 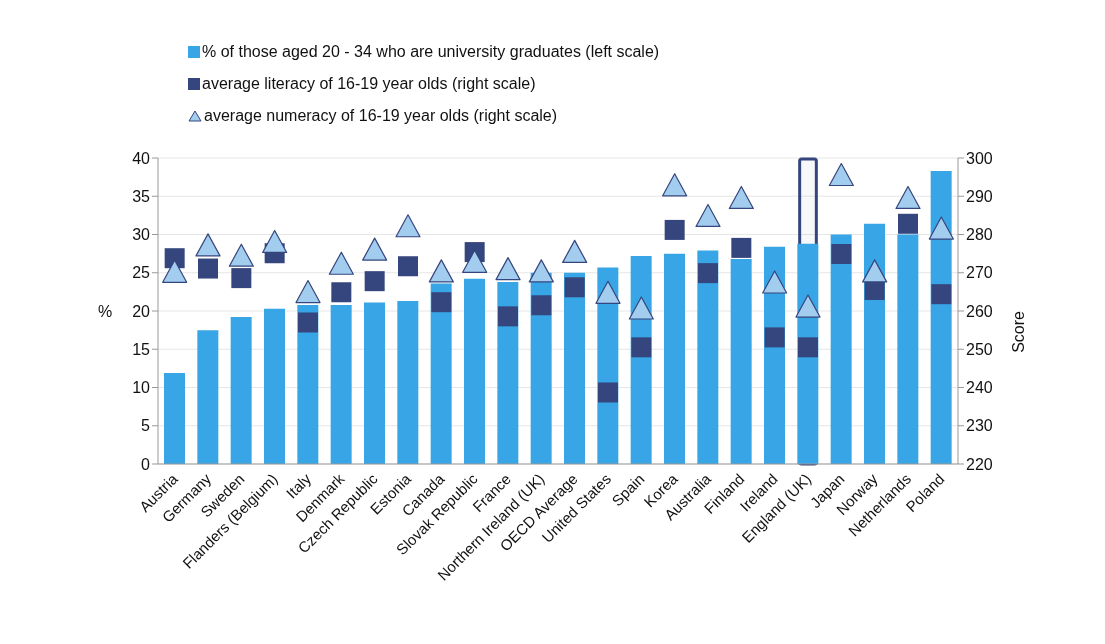 What do you see at coordinates (1018, 331) in the screenshot?
I see `y2-axis-title: Score` at bounding box center [1018, 331].